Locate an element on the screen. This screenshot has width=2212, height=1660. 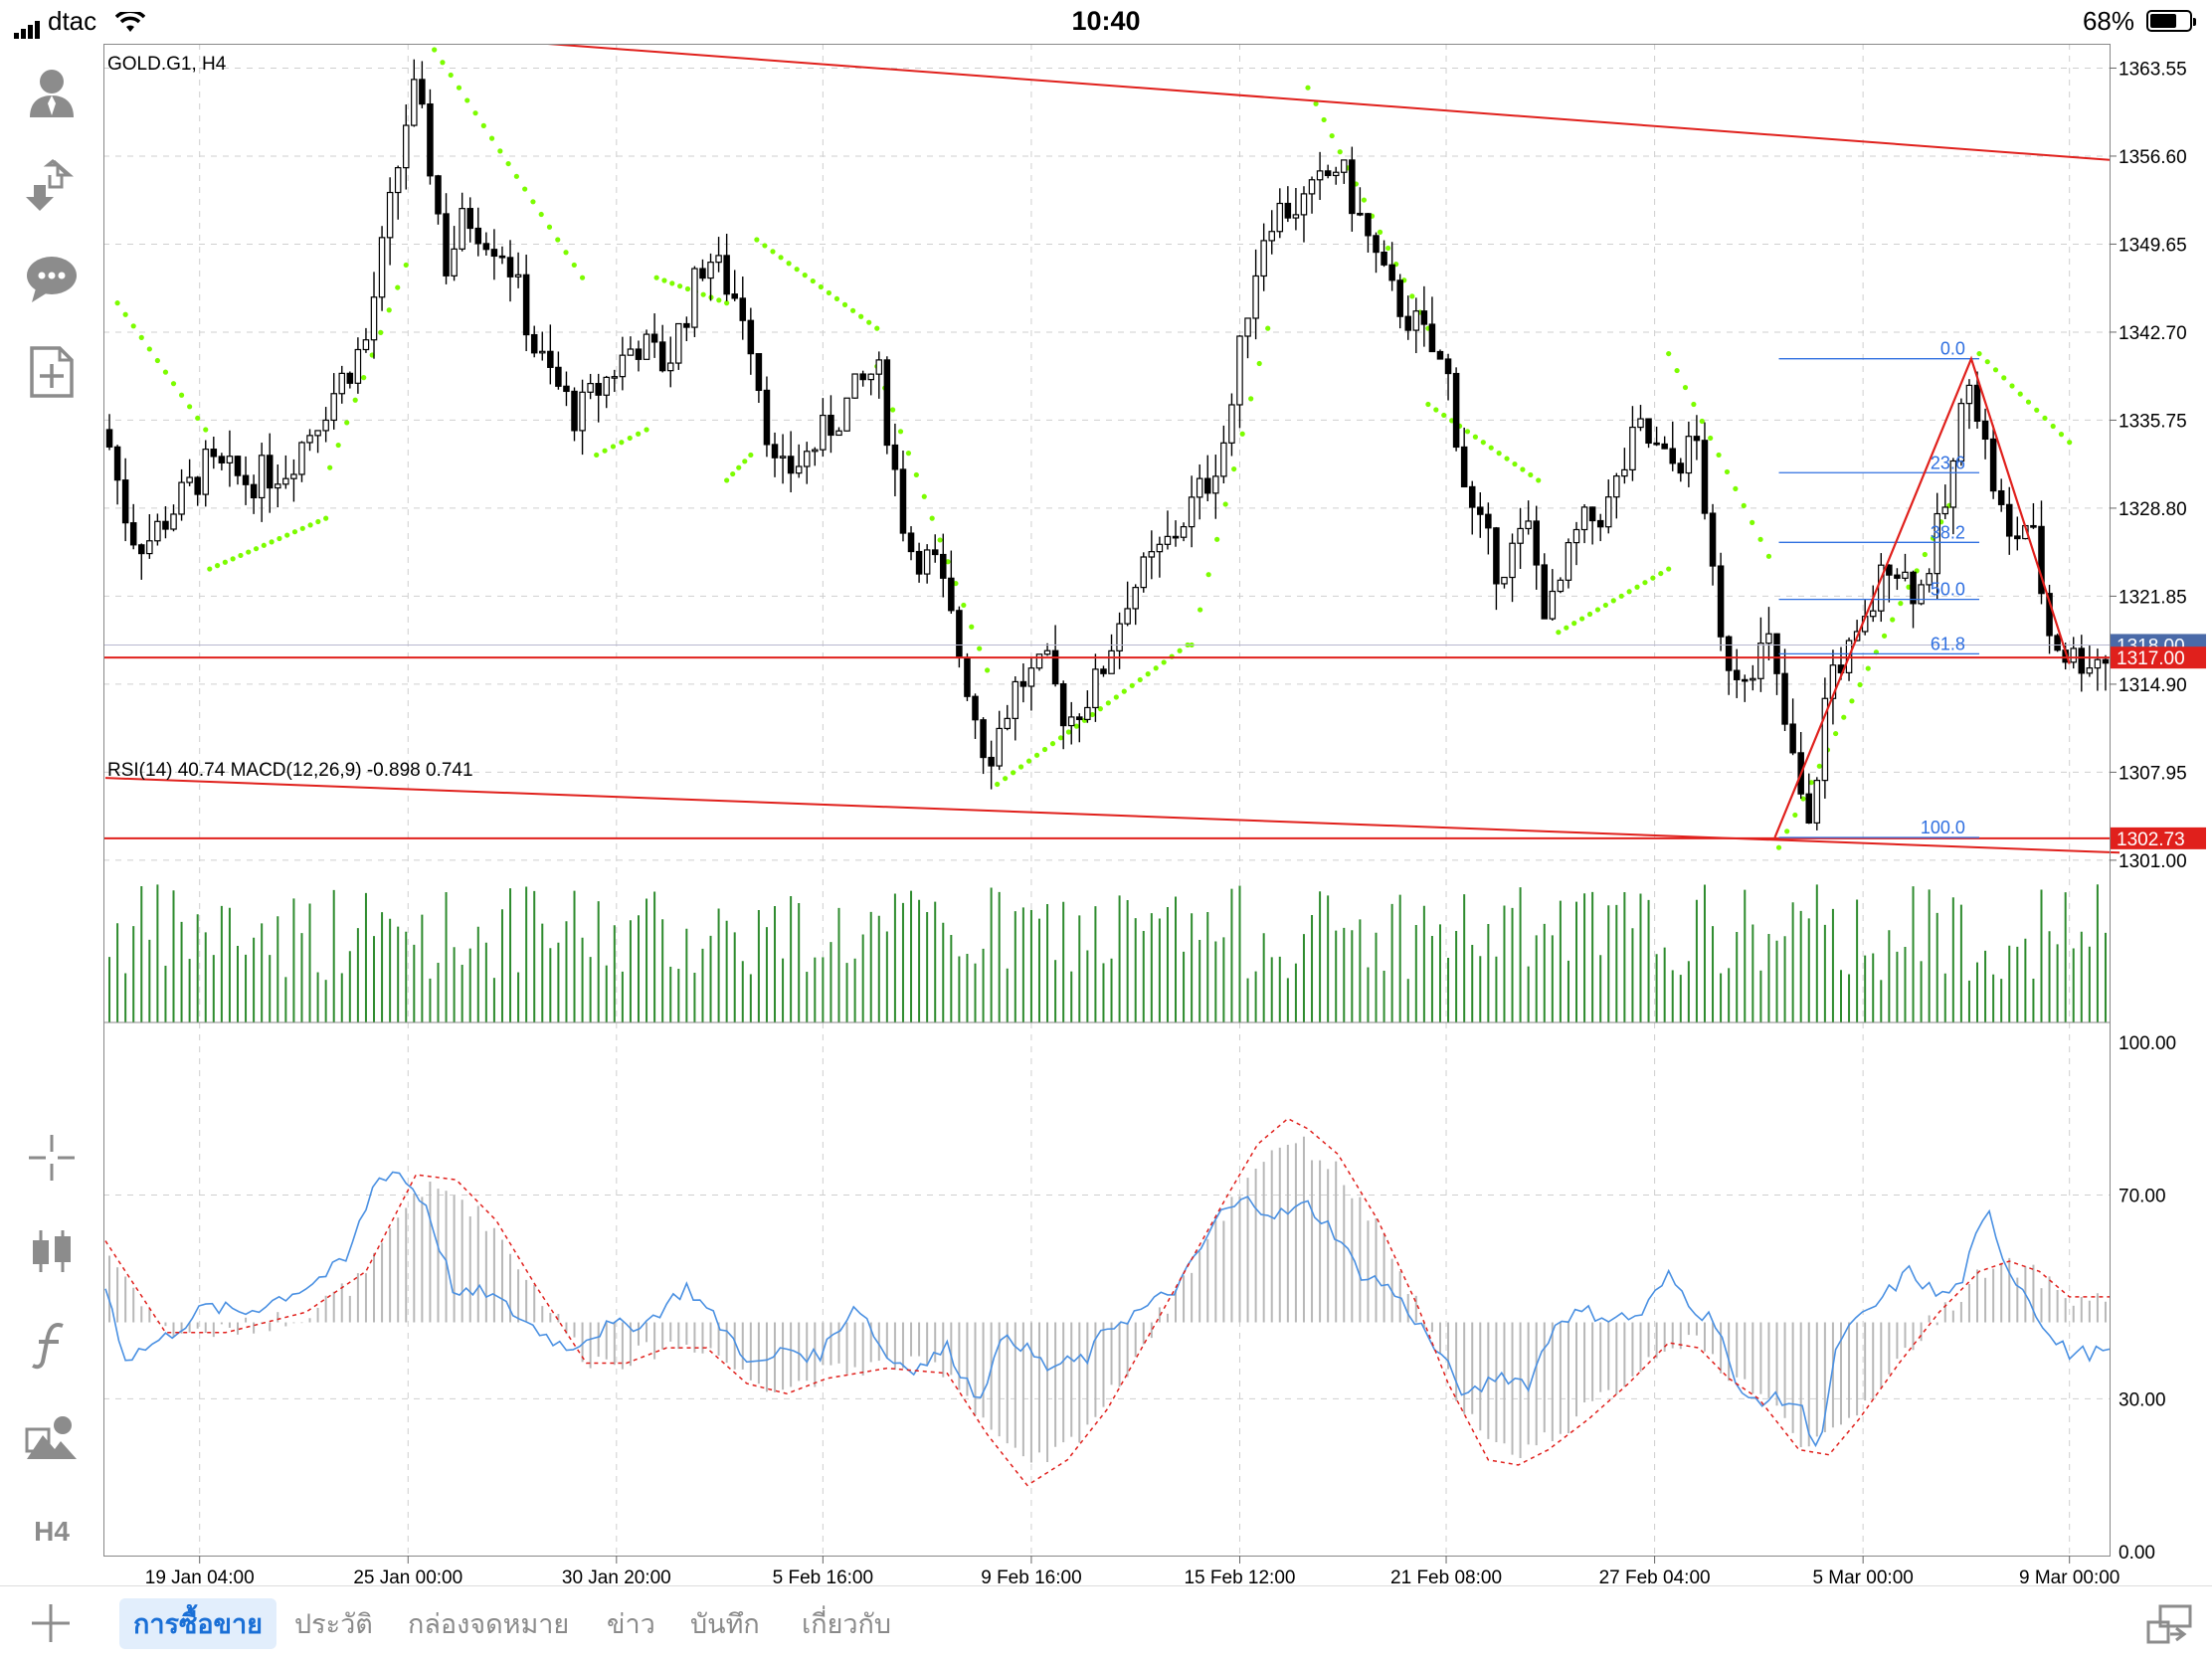
carrier: dtac is located at coordinates (80, 22).